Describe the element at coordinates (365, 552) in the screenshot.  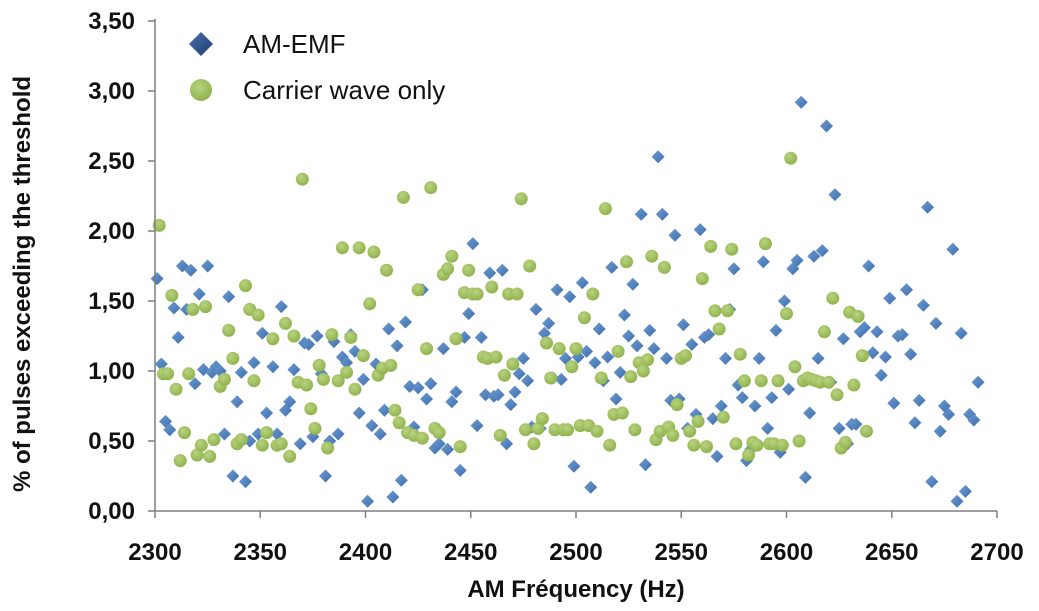
I see `x-tick-label: 2400` at that location.